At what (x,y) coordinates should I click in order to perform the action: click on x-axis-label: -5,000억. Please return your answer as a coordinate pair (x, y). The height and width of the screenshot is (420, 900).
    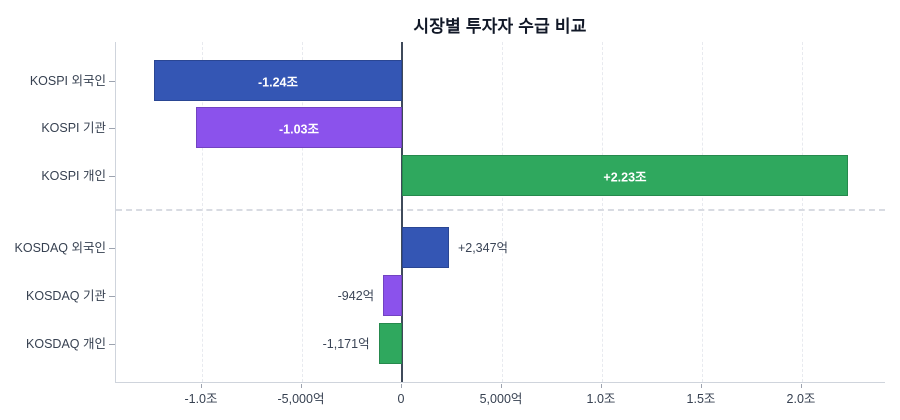
    Looking at the image, I should click on (301, 399).